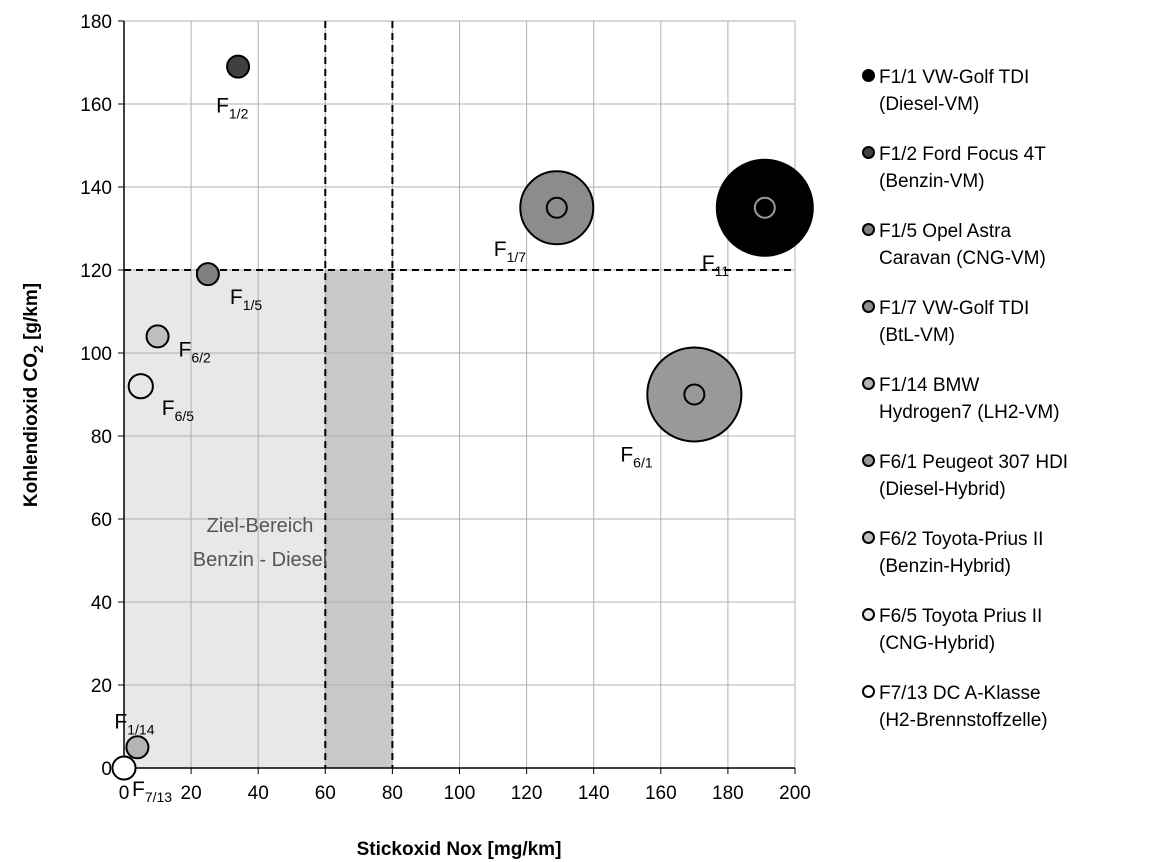 The height and width of the screenshot is (862, 1164). What do you see at coordinates (101, 603) in the screenshot?
I see `y-tick-label-40: 40` at bounding box center [101, 603].